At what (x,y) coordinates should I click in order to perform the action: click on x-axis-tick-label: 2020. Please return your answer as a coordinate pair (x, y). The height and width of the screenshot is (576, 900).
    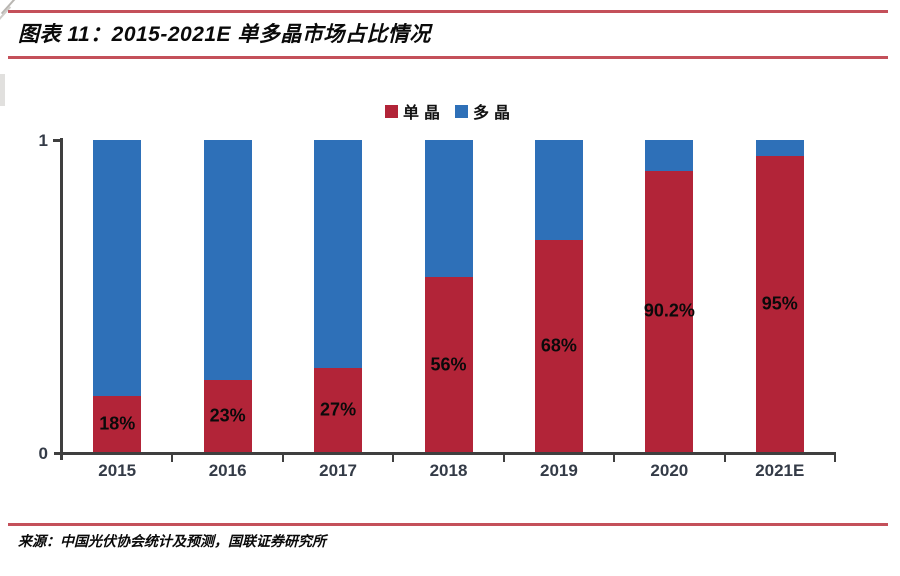
    Looking at the image, I should click on (669, 470).